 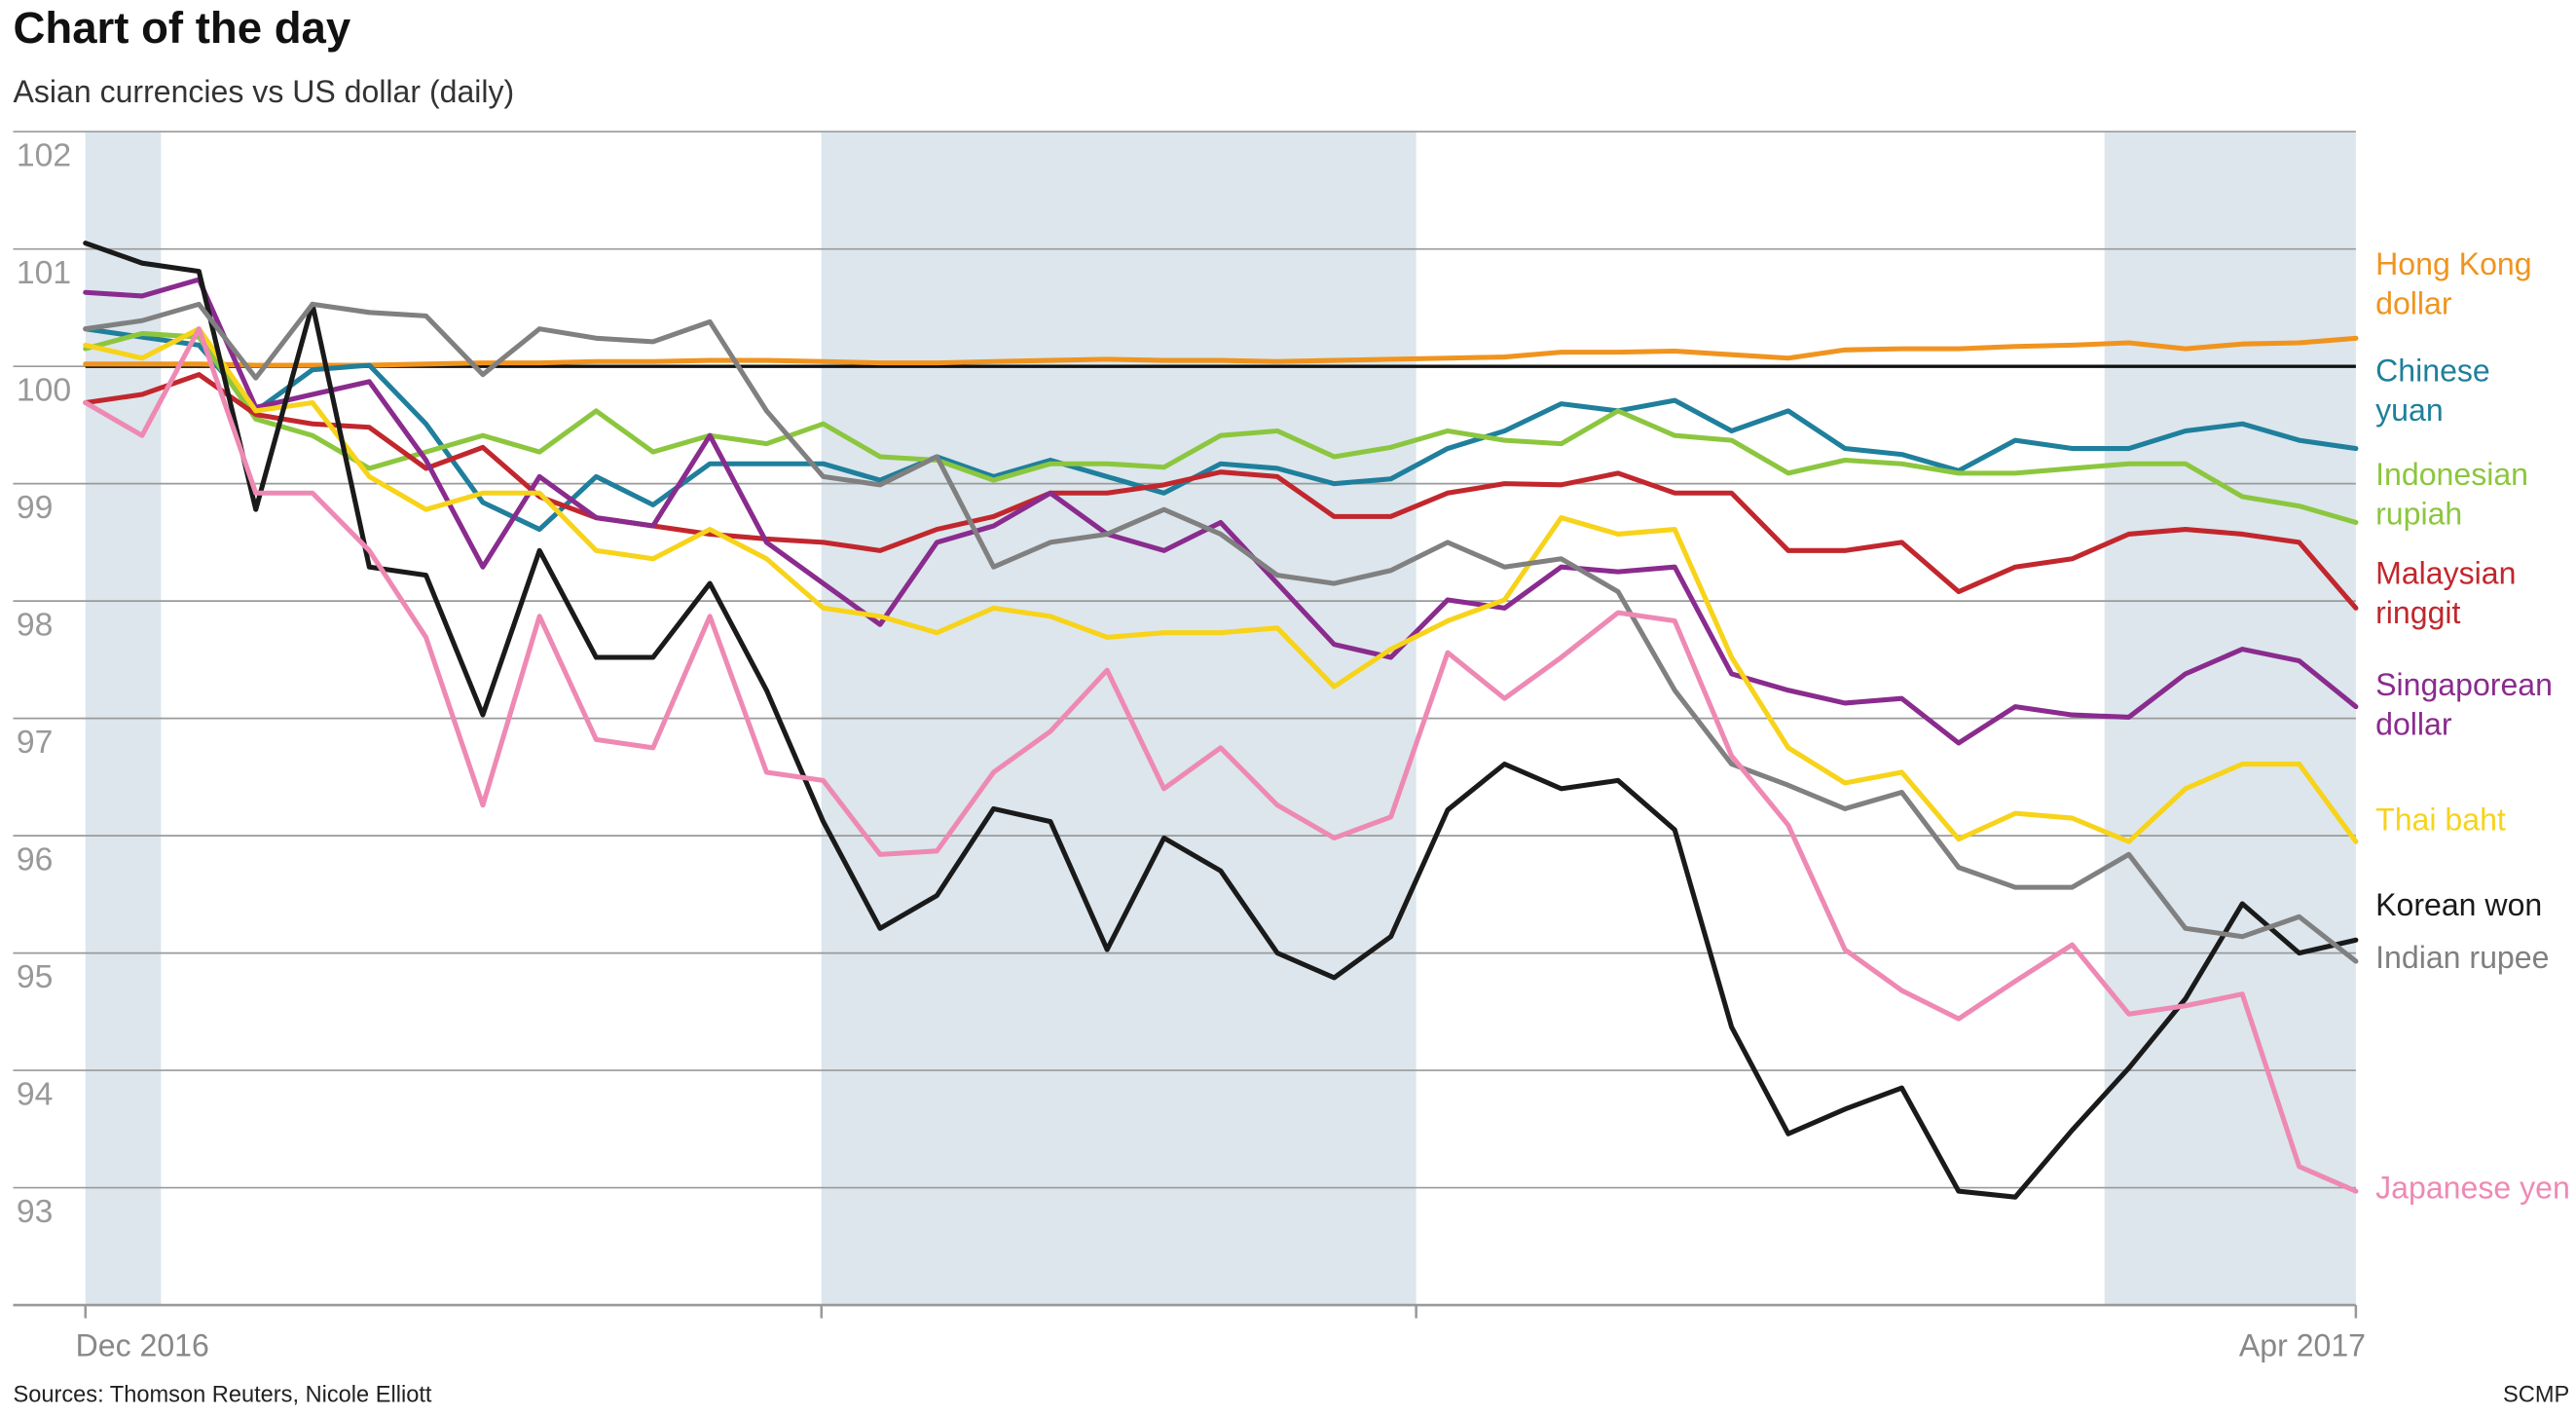 I want to click on legend-item: Hong Kong dollar, so click(x=2453, y=285).